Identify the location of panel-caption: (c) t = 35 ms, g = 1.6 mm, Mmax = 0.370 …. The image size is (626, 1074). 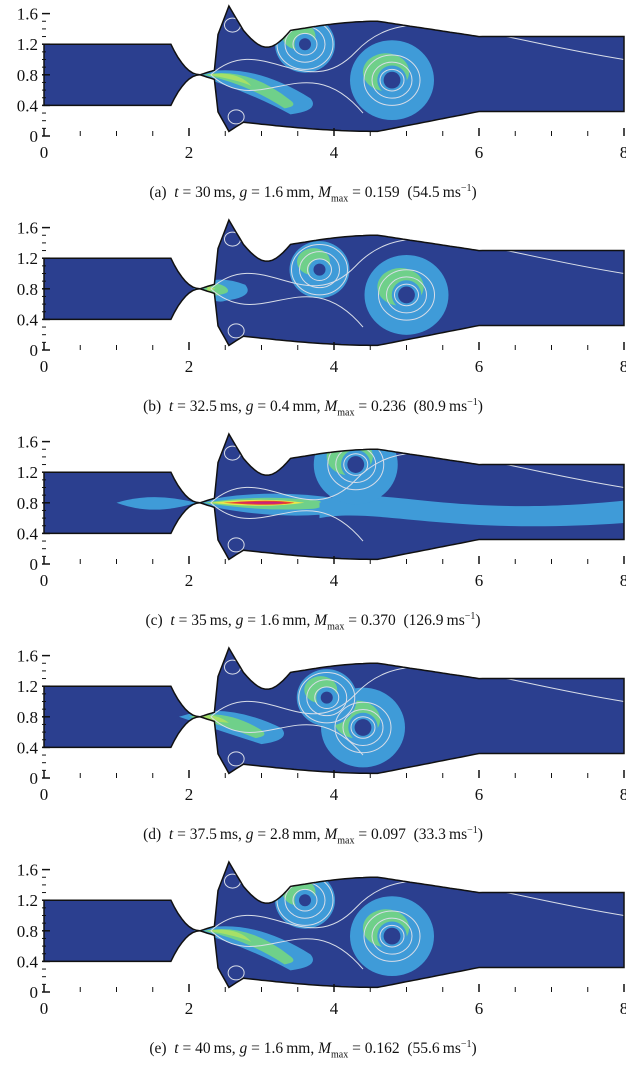
(313, 622).